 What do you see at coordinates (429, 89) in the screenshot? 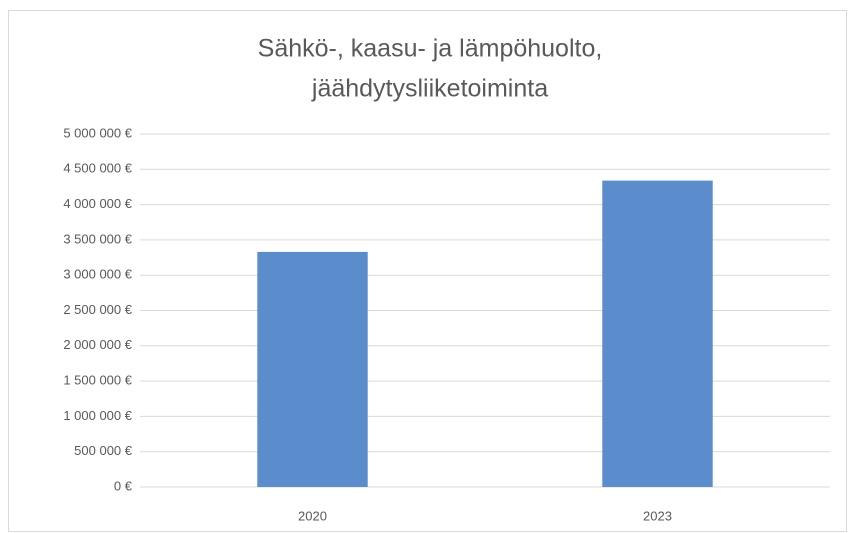
I see `chart-title: jäähdytysliiketoiminta` at bounding box center [429, 89].